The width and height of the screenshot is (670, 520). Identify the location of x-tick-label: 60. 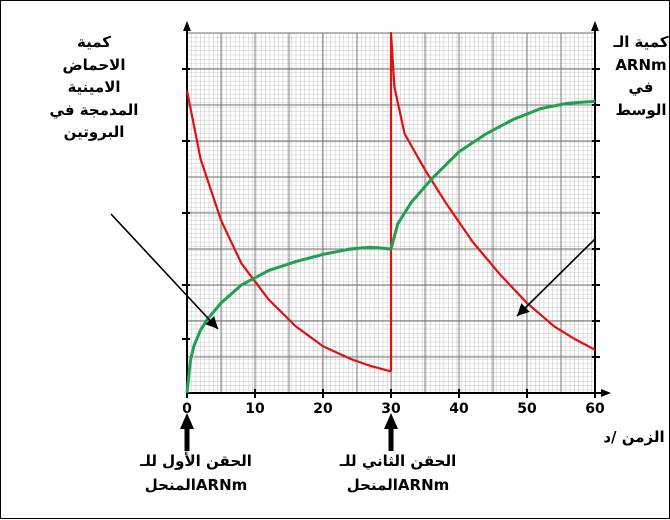
(595, 409).